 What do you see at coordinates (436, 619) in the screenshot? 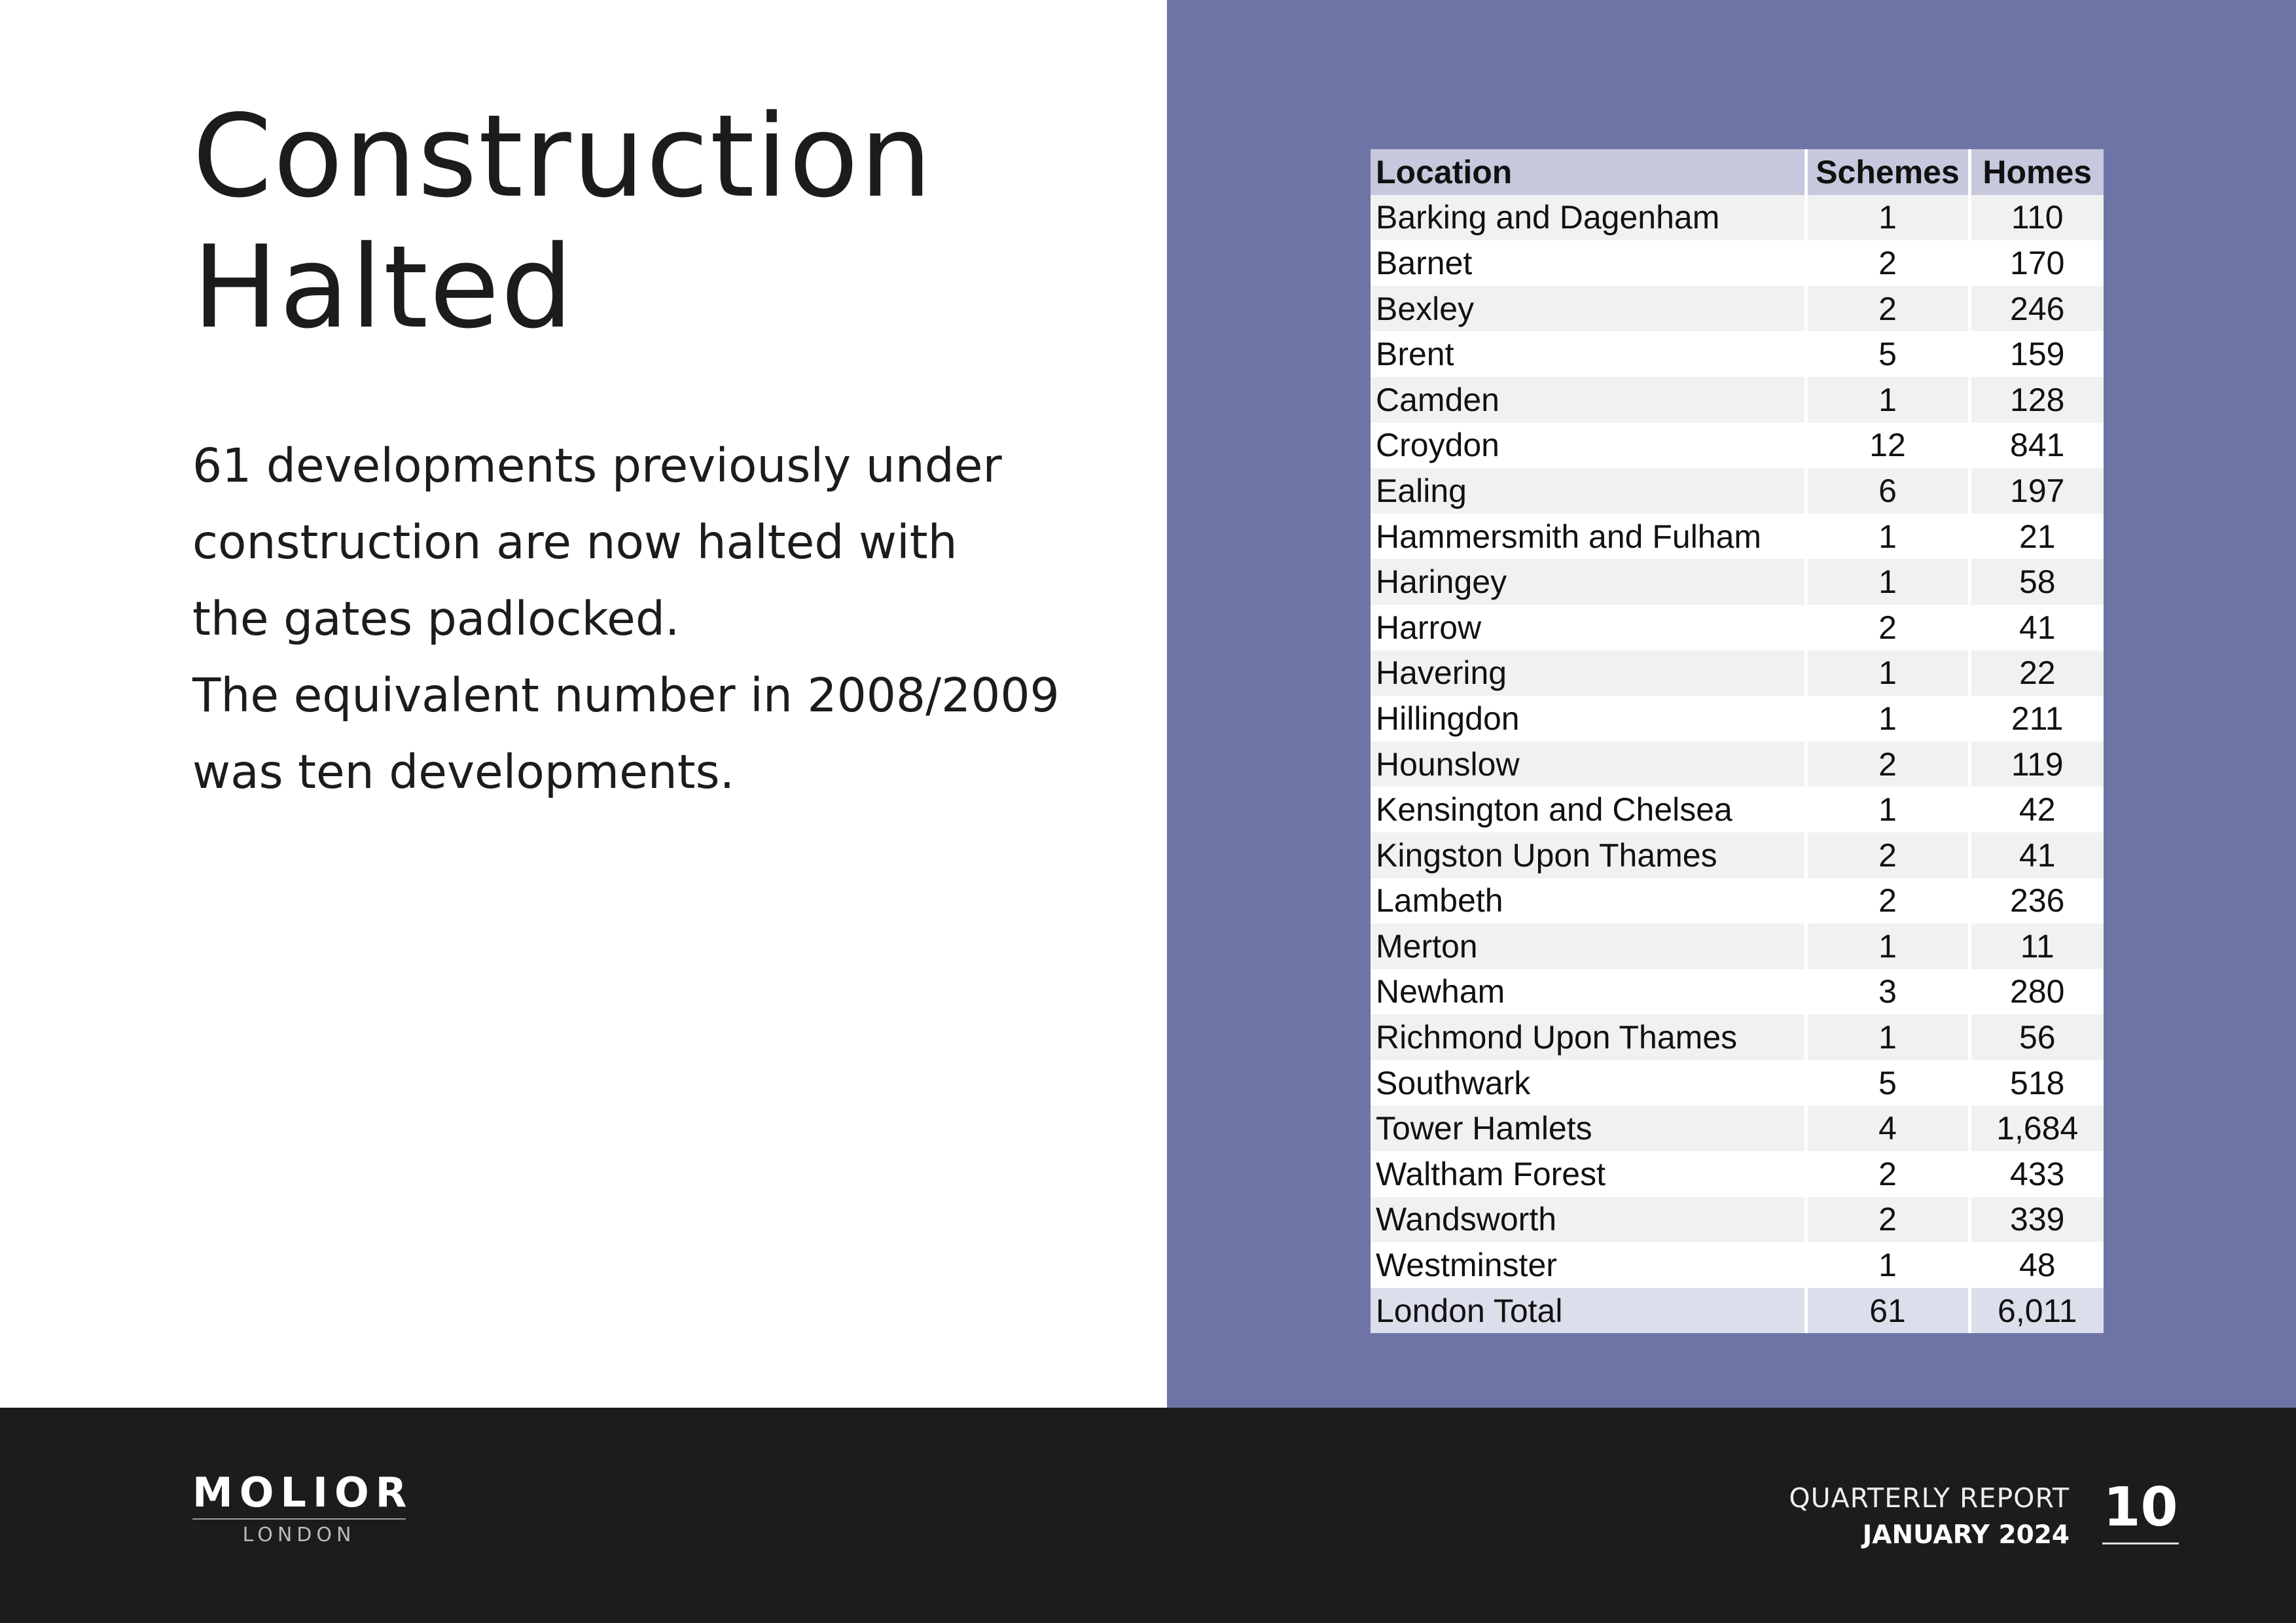
I see `body-line: the gates padlocked.` at bounding box center [436, 619].